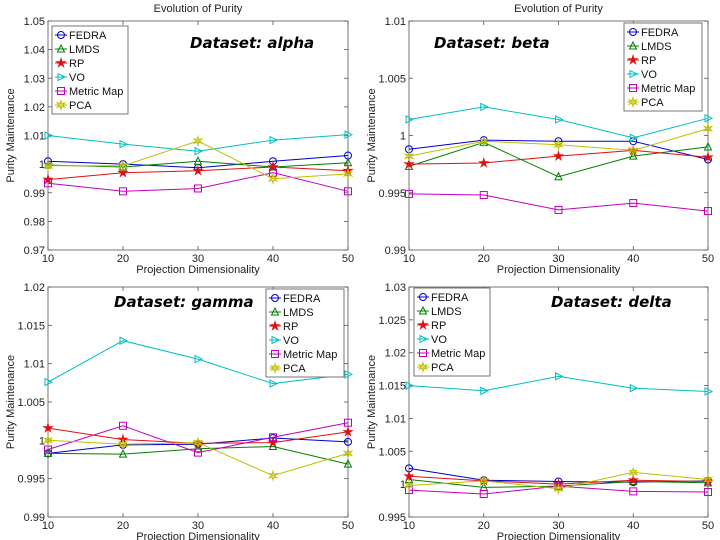 The width and height of the screenshot is (720, 540). What do you see at coordinates (123, 259) in the screenshot?
I see `x-tick-label: 20` at bounding box center [123, 259].